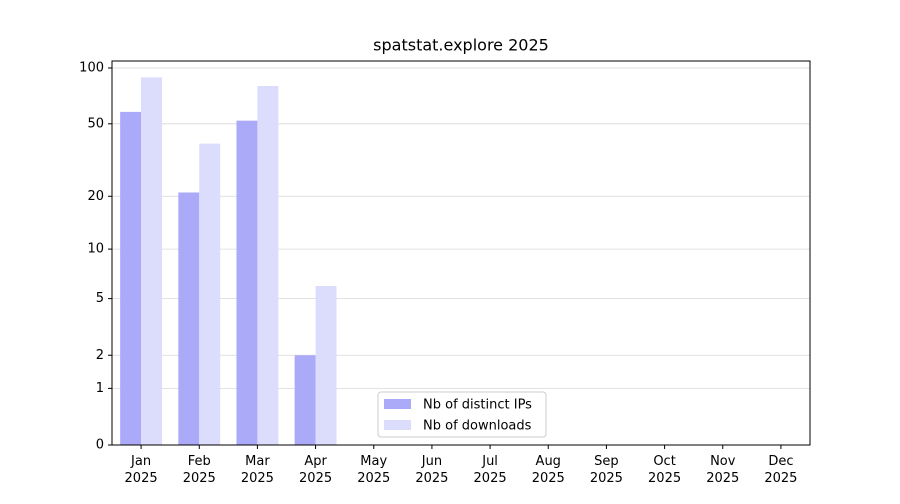 The height and width of the screenshot is (504, 900). What do you see at coordinates (477, 426) in the screenshot?
I see `legend-label: Nb of downloads` at bounding box center [477, 426].